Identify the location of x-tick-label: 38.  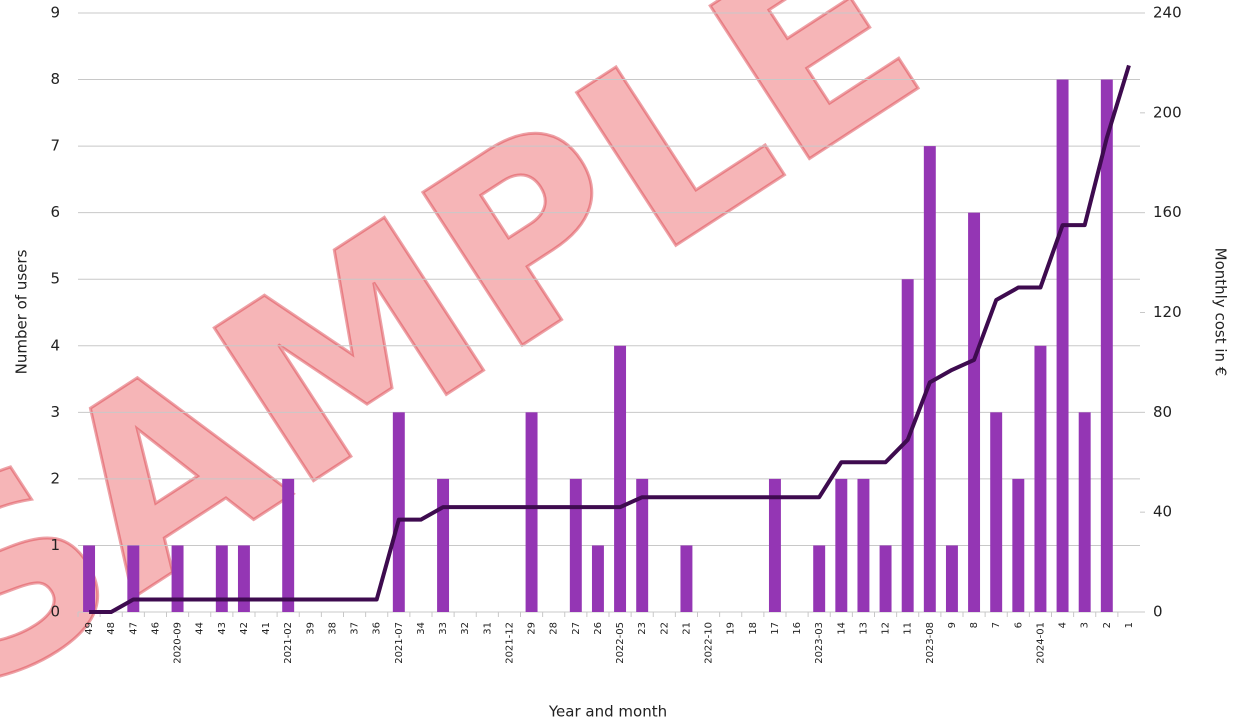
(332, 628).